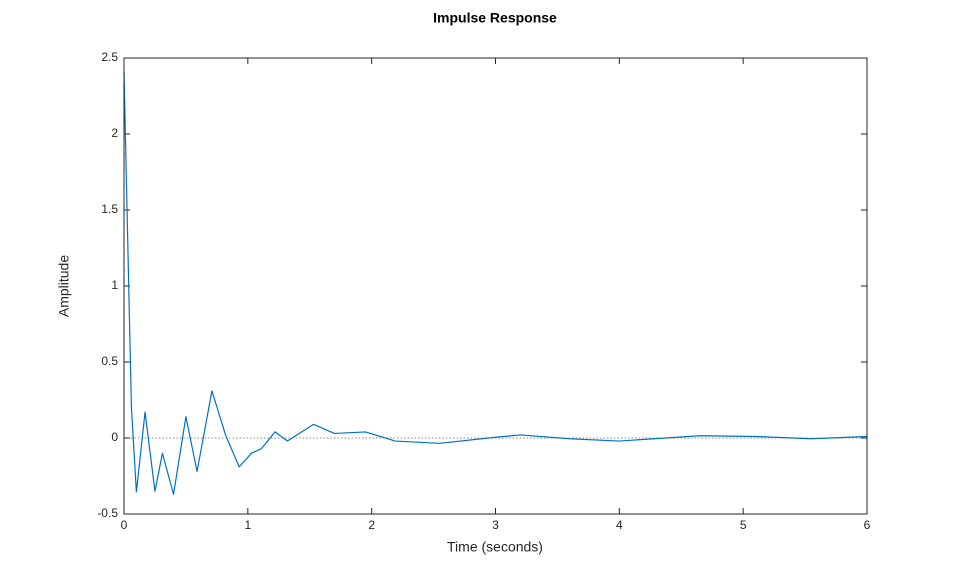  Describe the element at coordinates (109, 57) in the screenshot. I see `y-tick-label: 2.5` at that location.